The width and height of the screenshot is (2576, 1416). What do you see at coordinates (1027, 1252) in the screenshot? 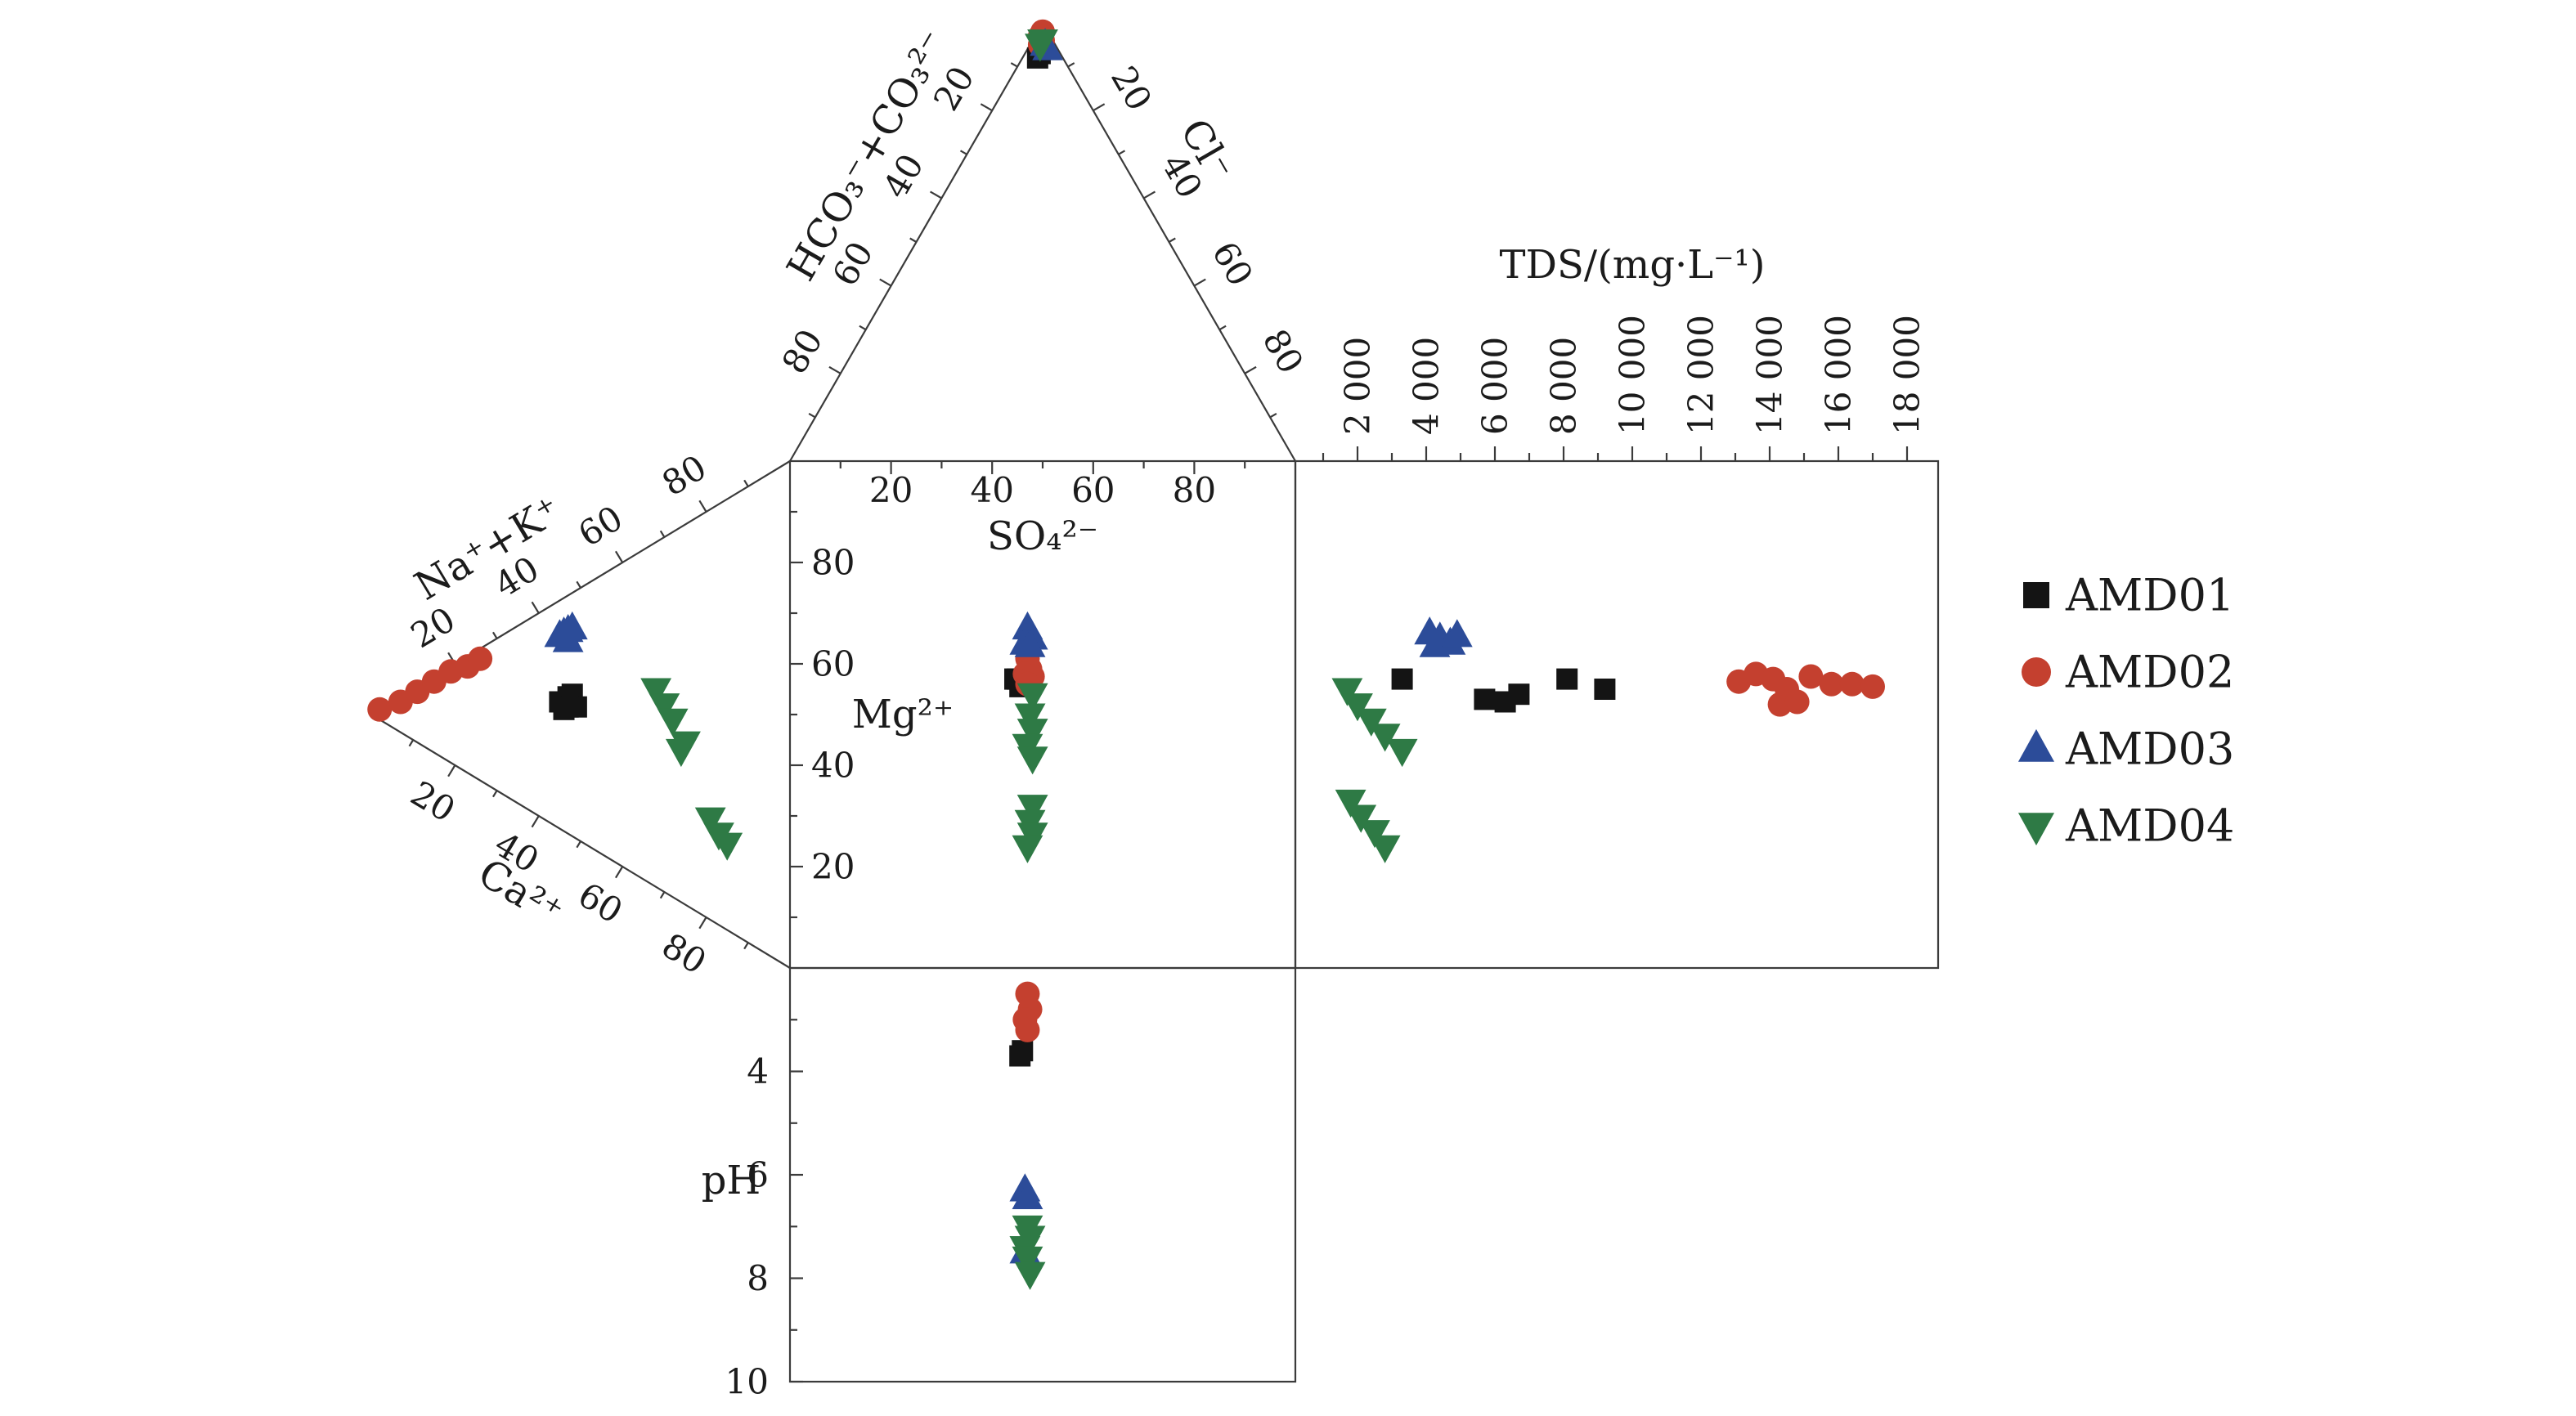
I see `ph-panel-AMD04-points` at bounding box center [1027, 1252].